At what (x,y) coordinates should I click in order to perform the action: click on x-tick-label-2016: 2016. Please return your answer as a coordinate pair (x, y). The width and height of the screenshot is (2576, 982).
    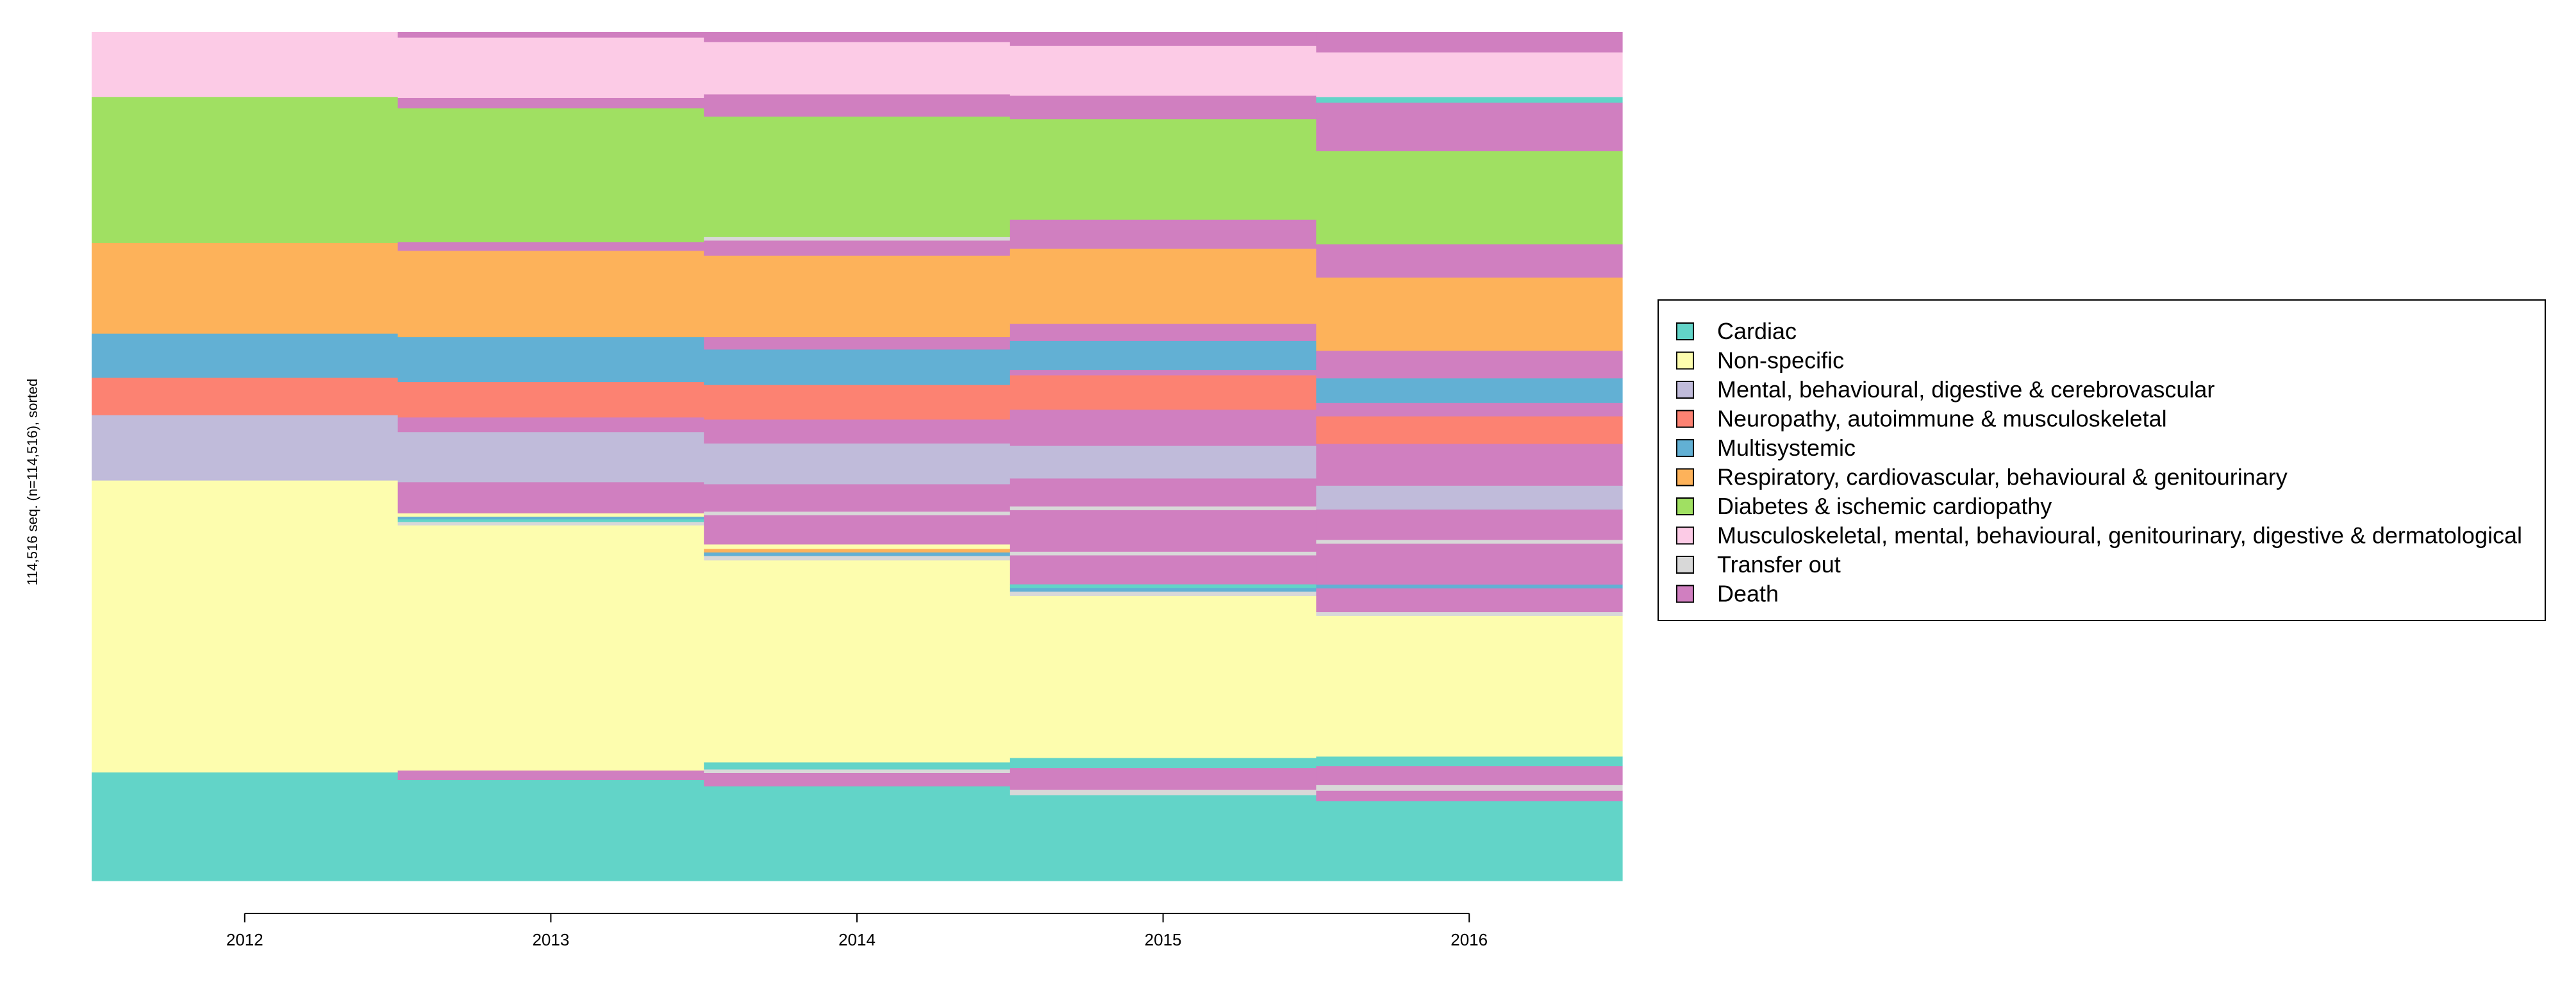
    Looking at the image, I should click on (1469, 939).